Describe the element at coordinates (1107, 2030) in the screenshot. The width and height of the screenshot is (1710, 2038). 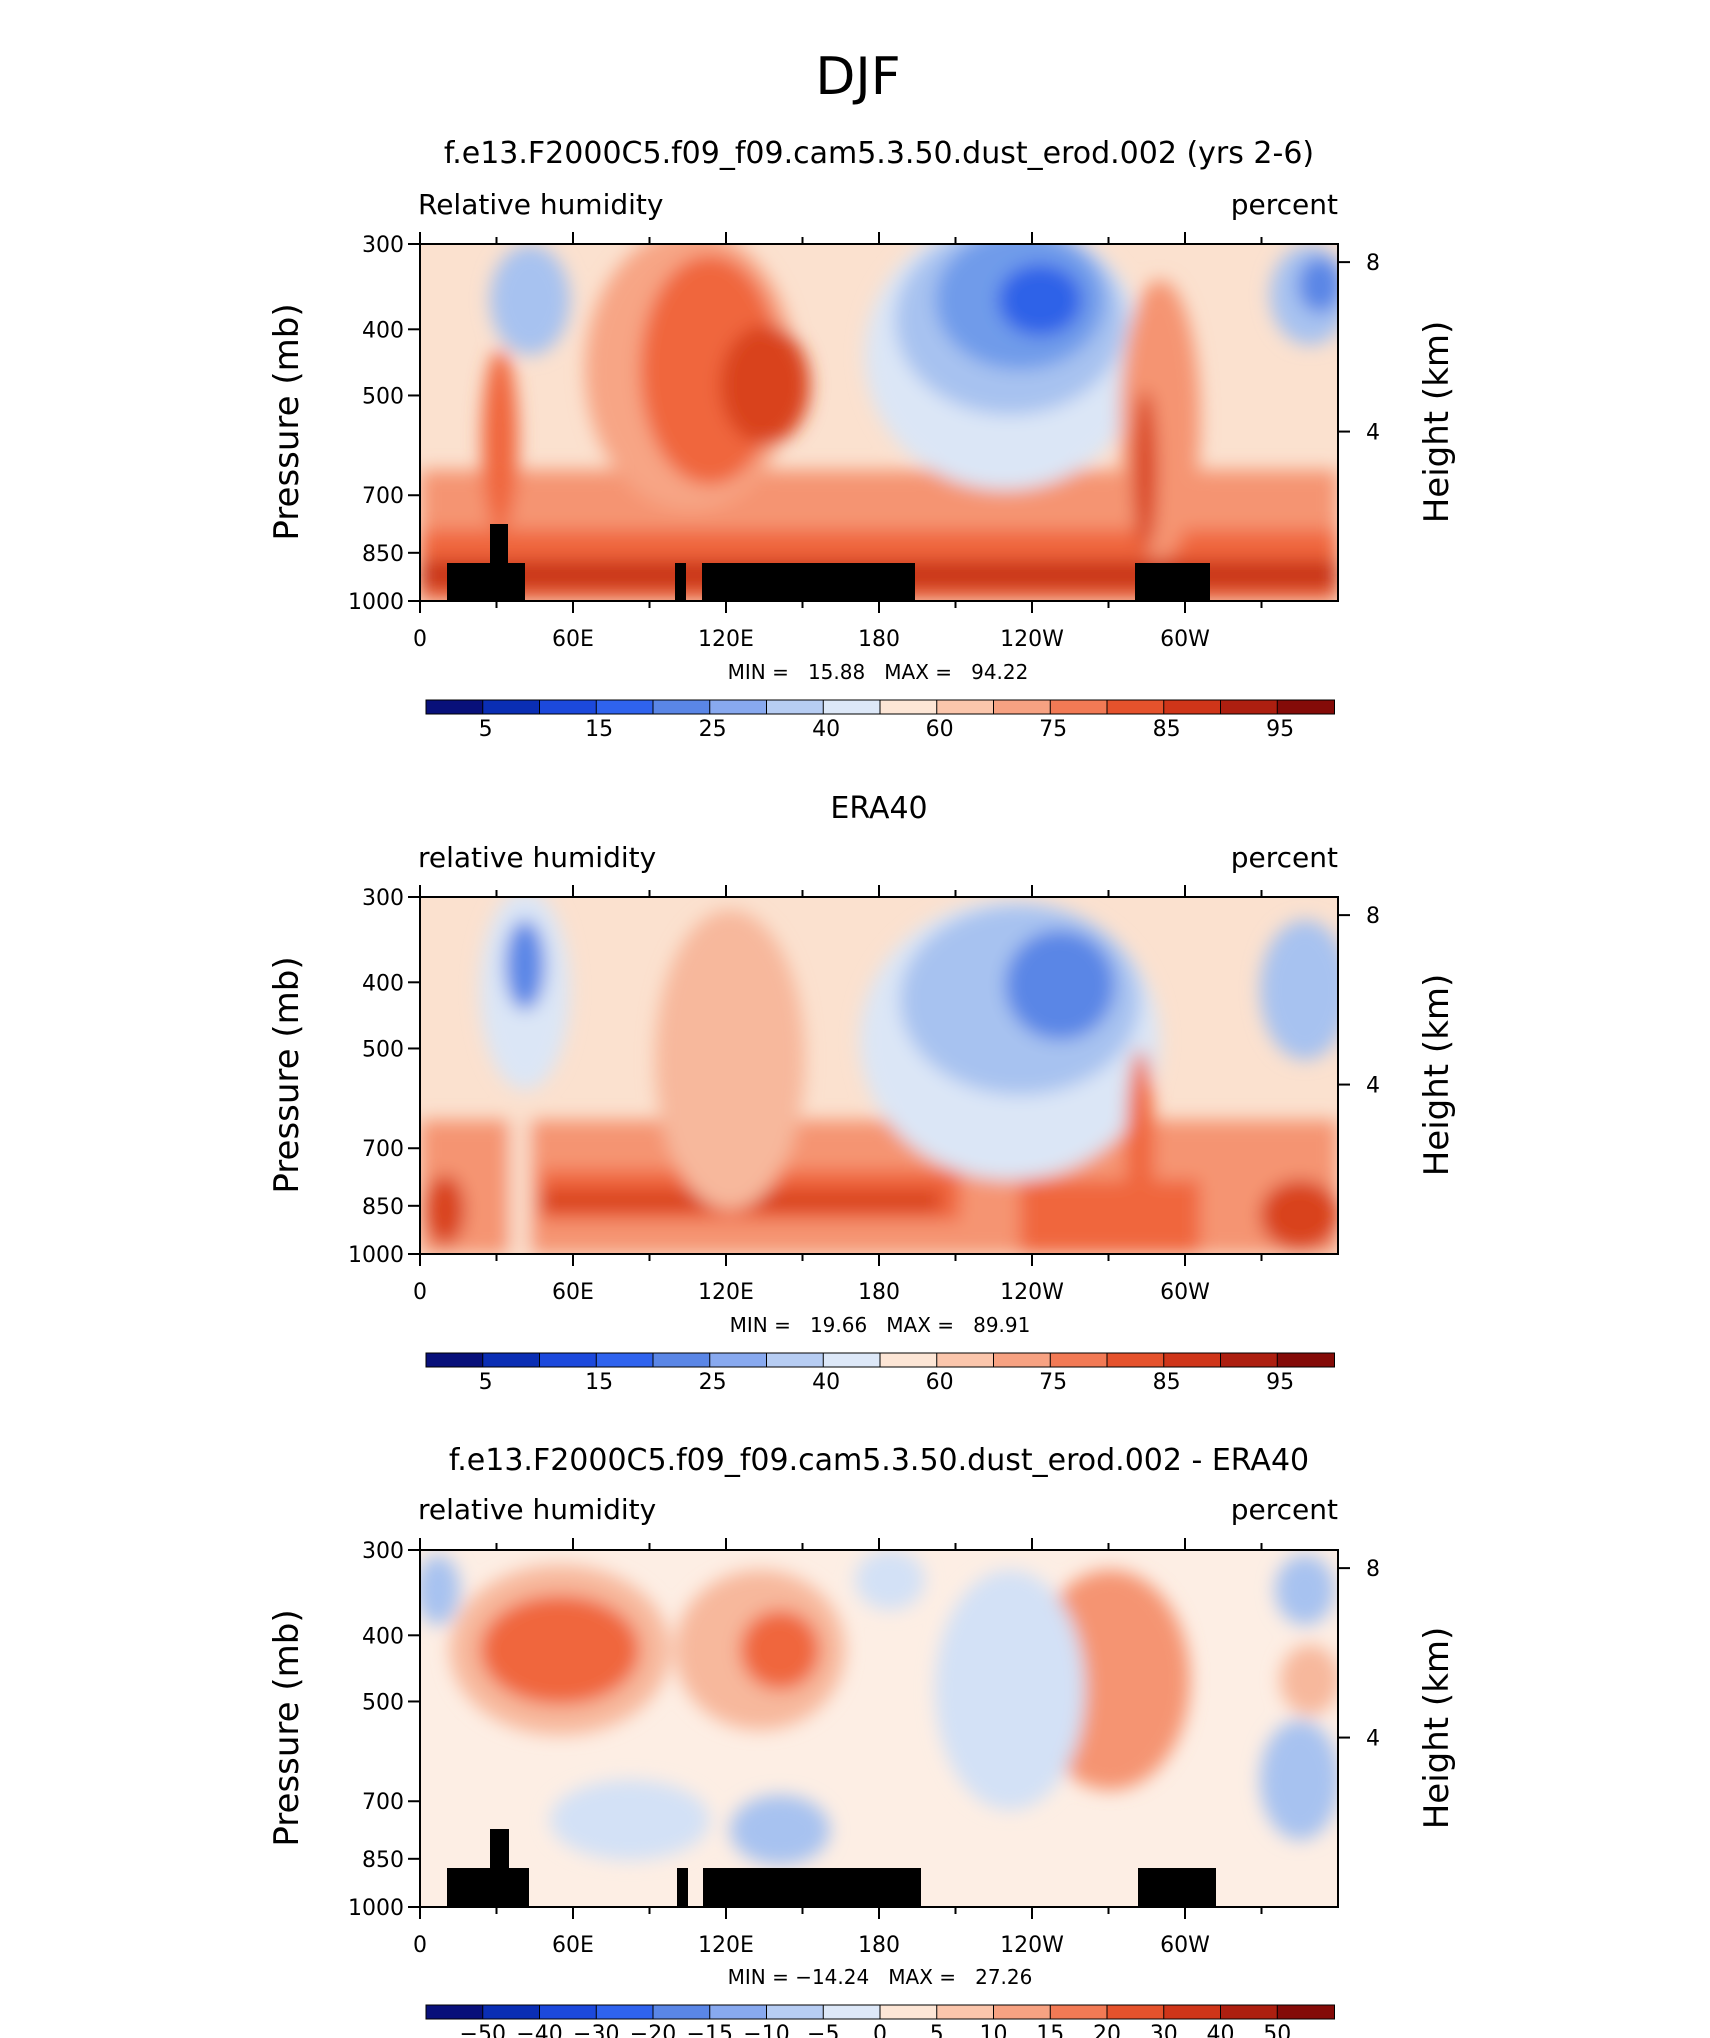
I see `colorbar-label: 20` at that location.